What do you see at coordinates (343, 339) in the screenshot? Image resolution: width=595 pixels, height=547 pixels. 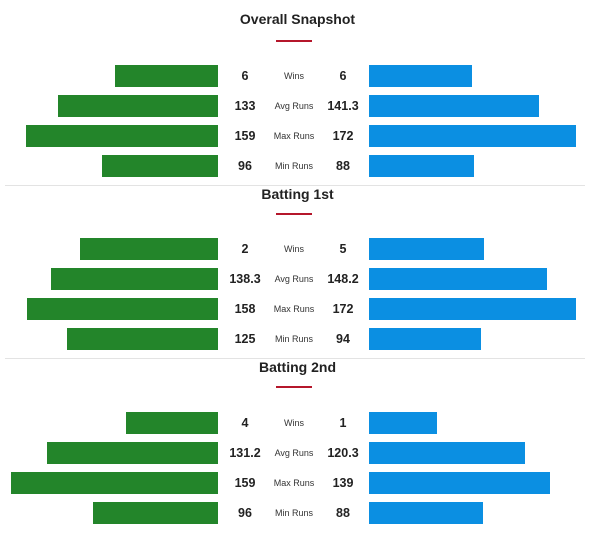 I see `right-value: 94` at bounding box center [343, 339].